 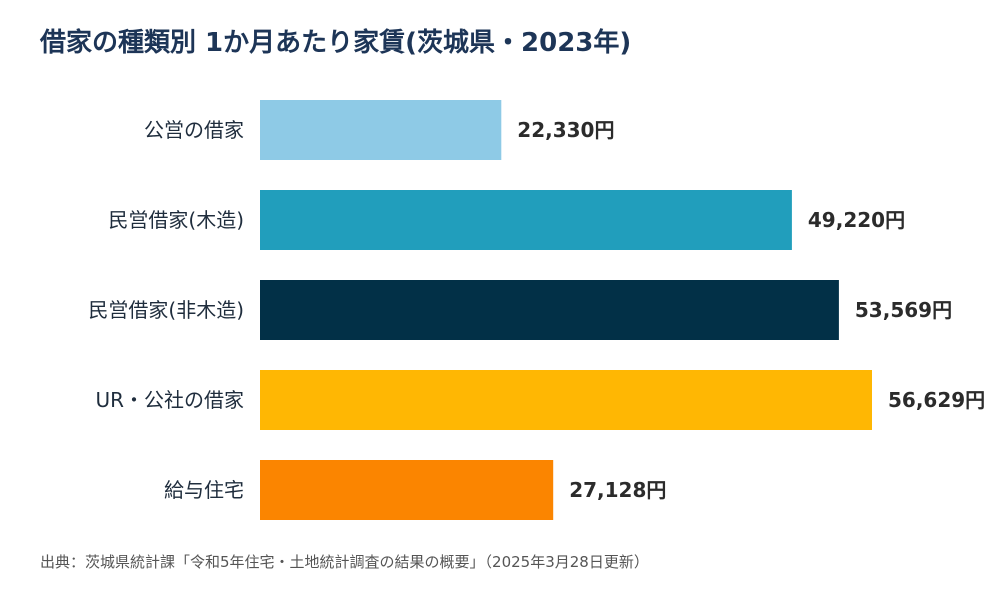 What do you see at coordinates (166, 310) in the screenshot?
I see `category-label-2: 民営借家(非木造)` at bounding box center [166, 310].